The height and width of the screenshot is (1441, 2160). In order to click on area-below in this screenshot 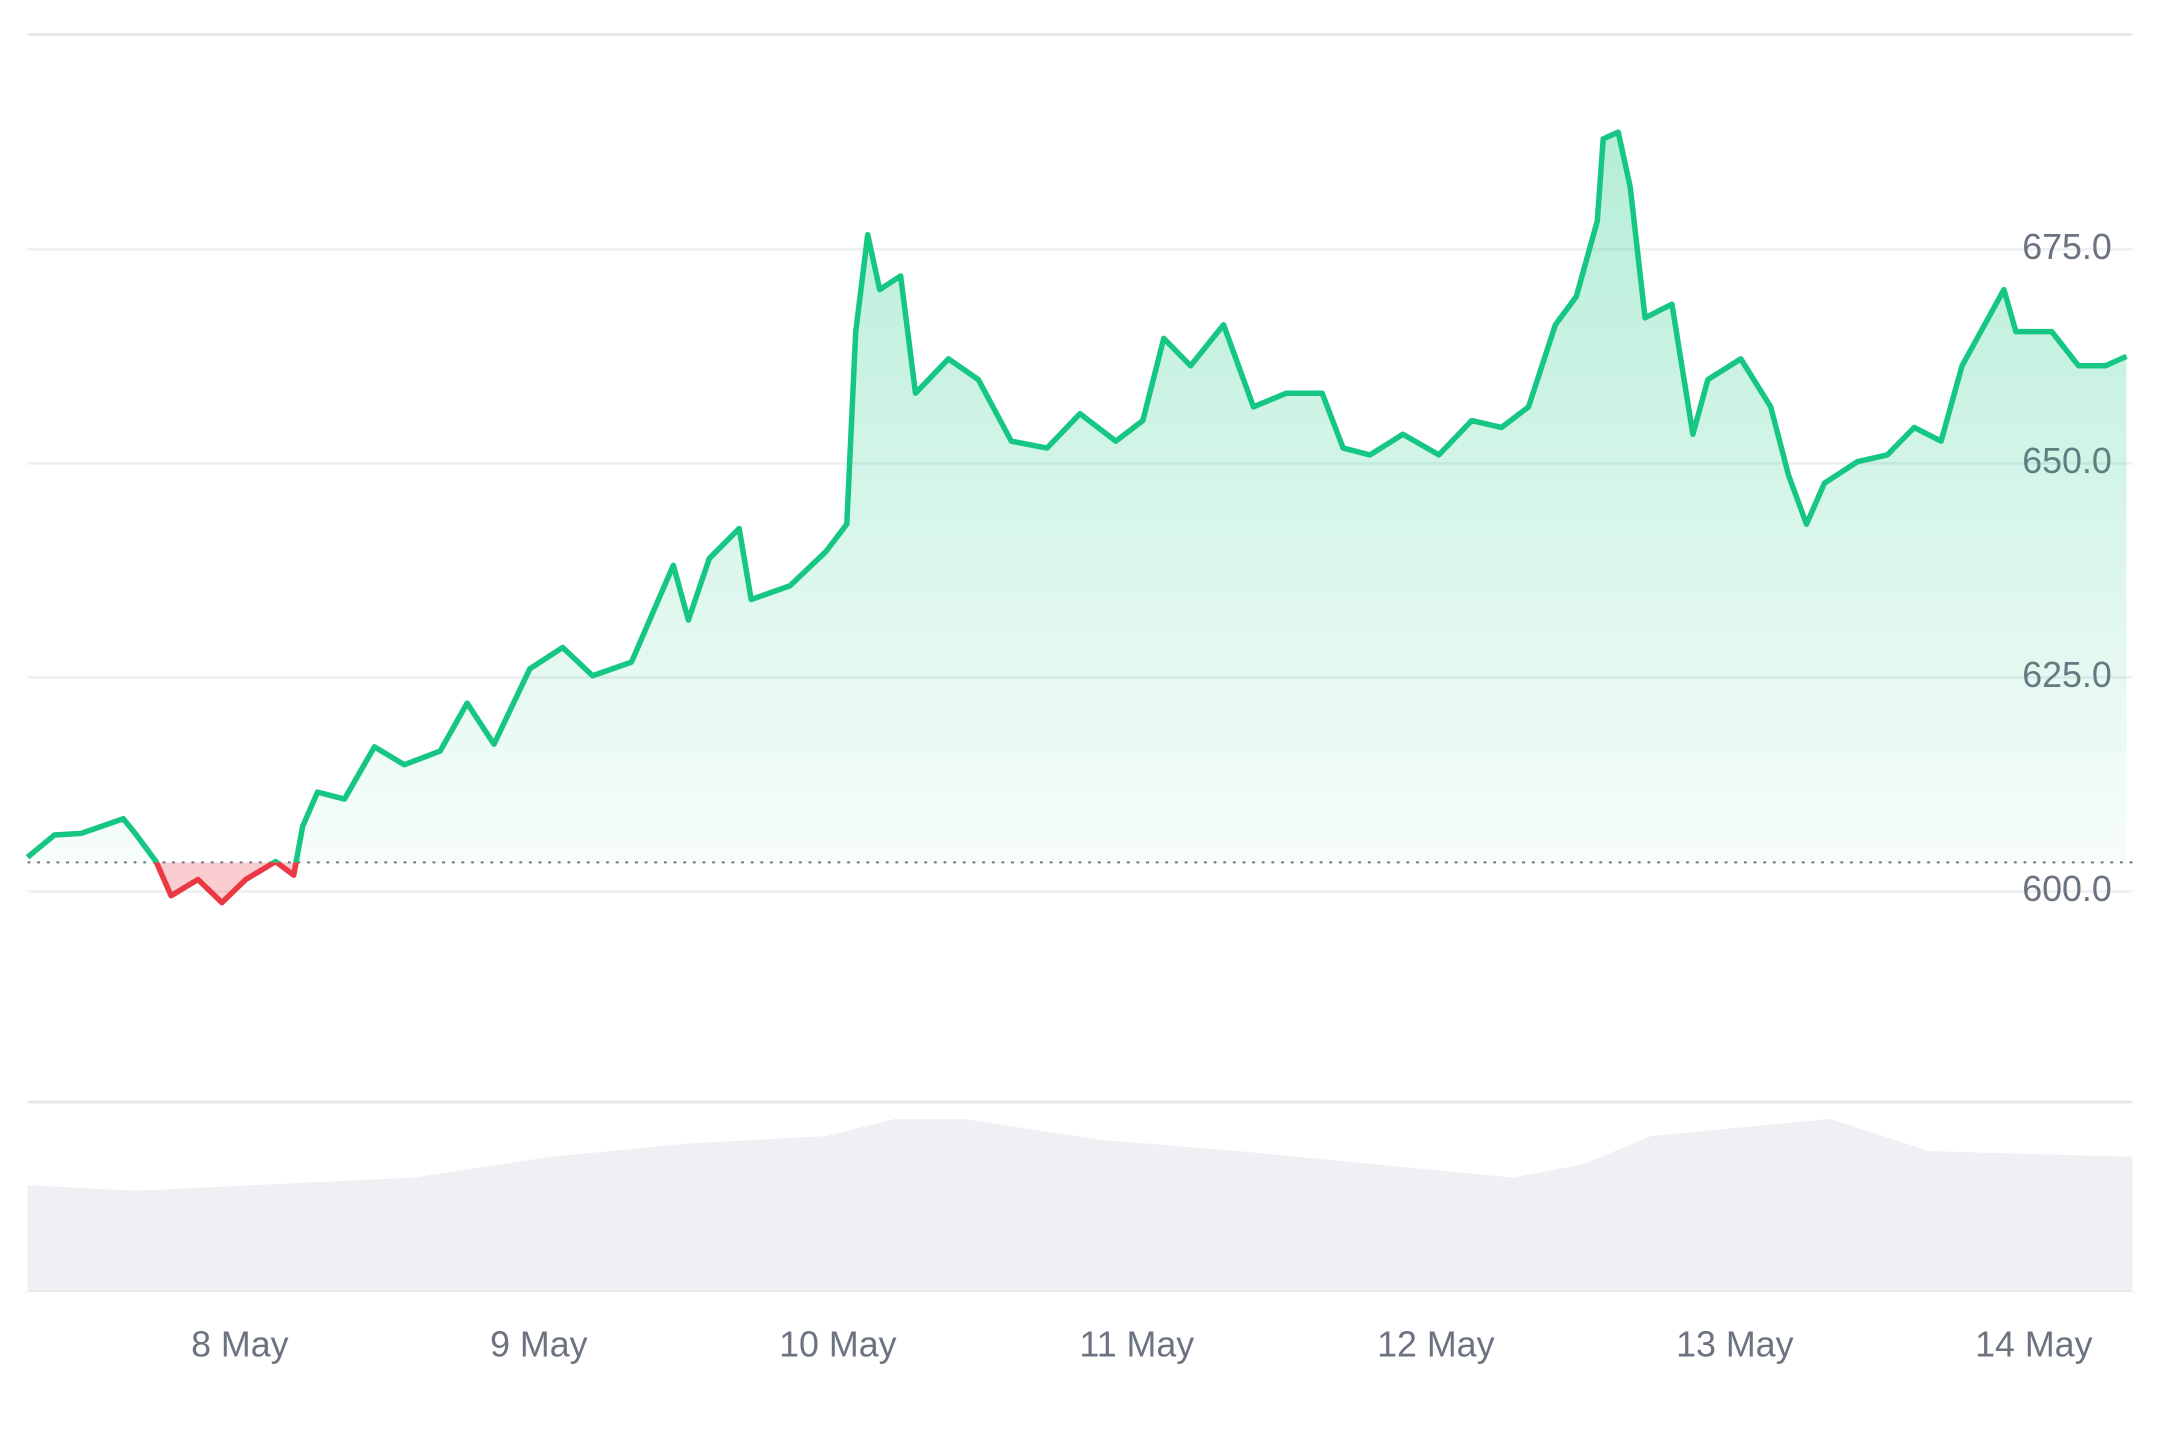, I will do `click(226, 882)`.